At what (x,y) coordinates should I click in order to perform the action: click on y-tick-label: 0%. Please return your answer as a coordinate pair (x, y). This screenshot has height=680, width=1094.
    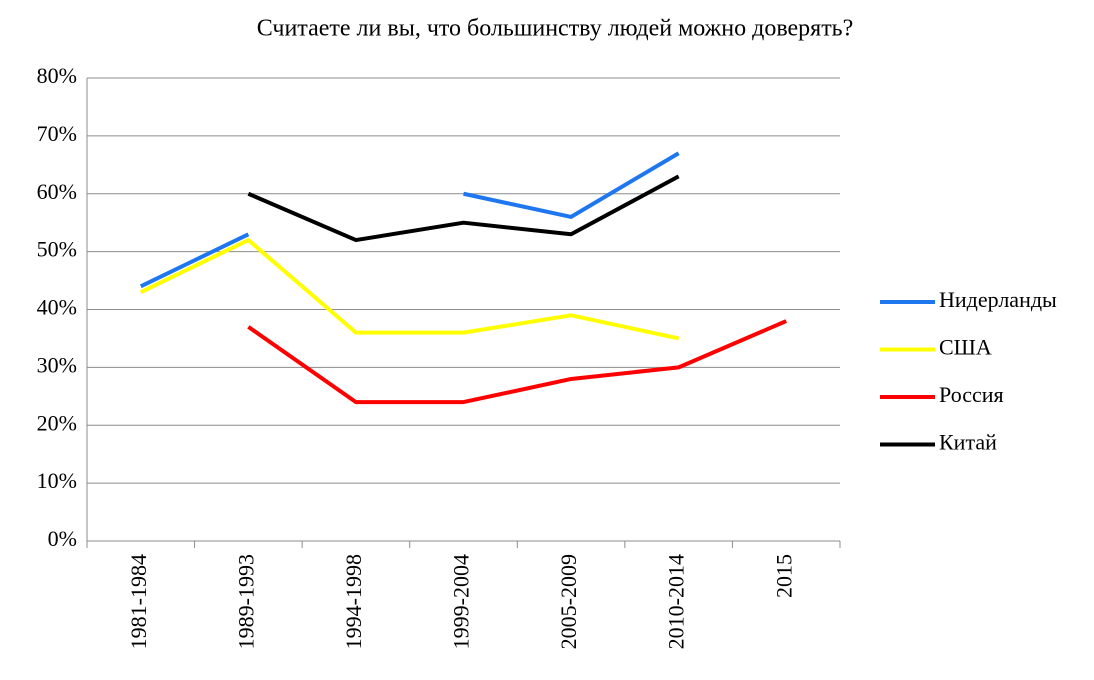
    Looking at the image, I should click on (62, 538).